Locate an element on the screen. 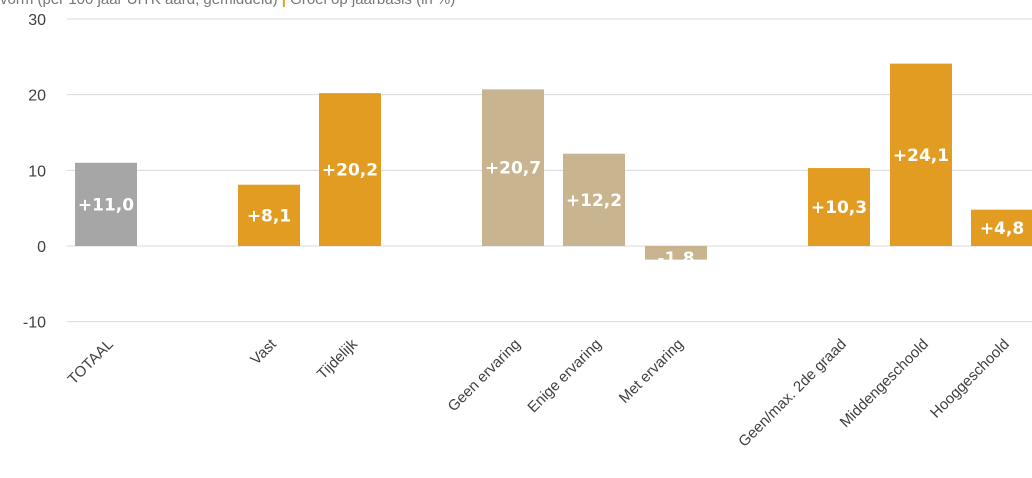  category-label: Tijdelijk is located at coordinates (337, 358).